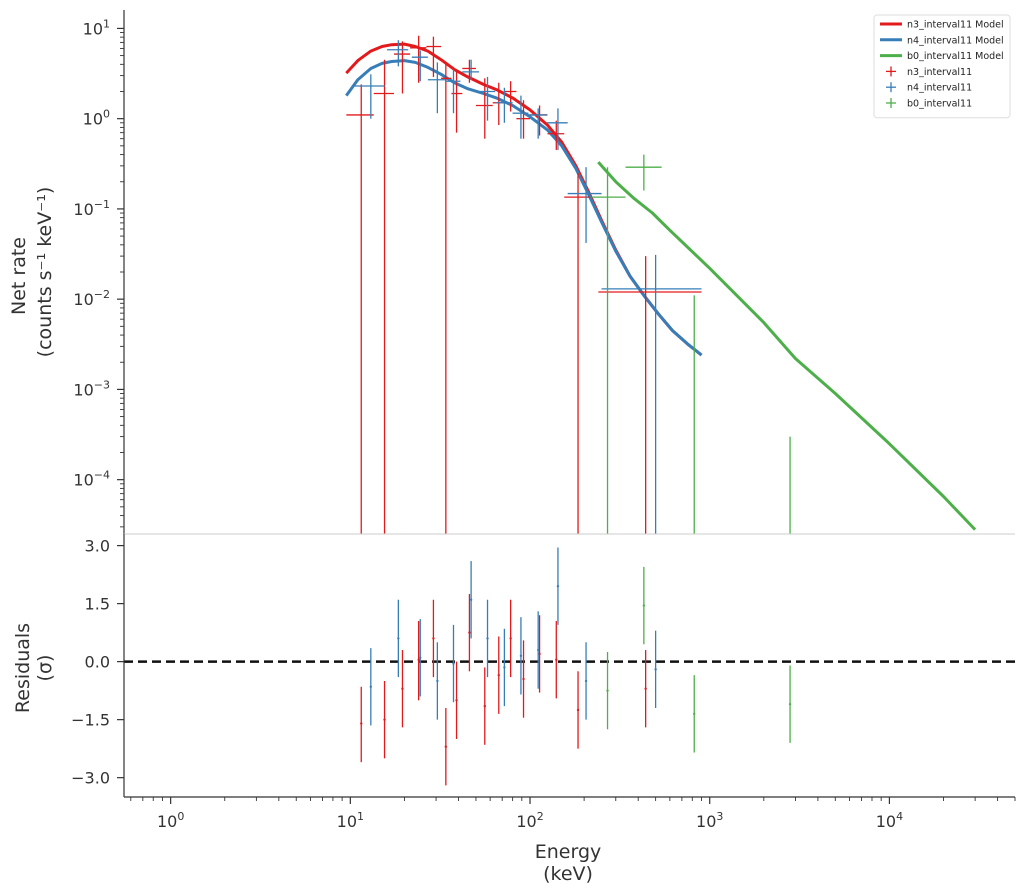 This screenshot has height=894, width=1023. I want to click on legend-entry-b0_interval11: b0_interval11, so click(929, 104).